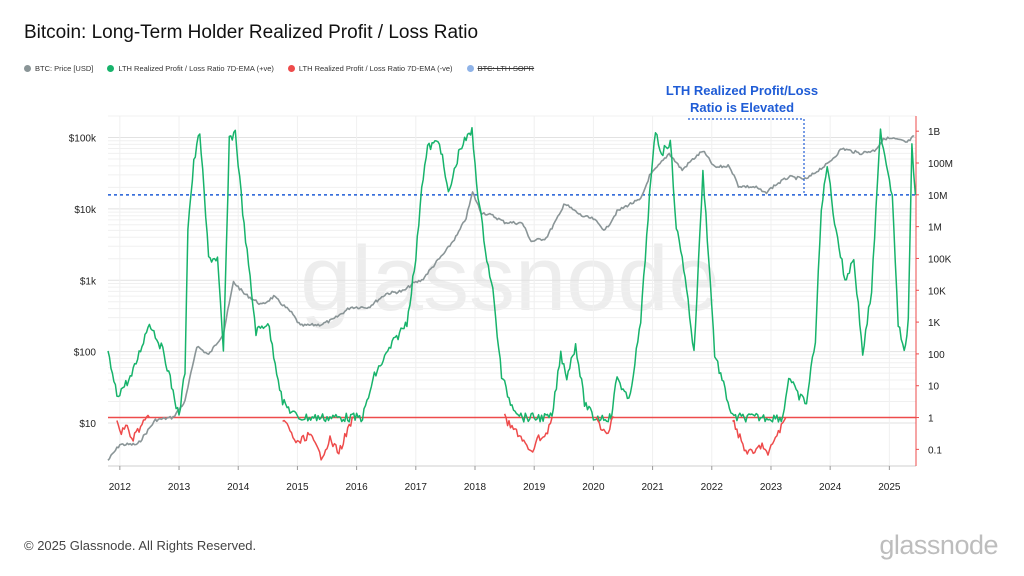 The width and height of the screenshot is (1024, 576). Describe the element at coordinates (509, 279) in the screenshot. I see `watermark: glassnode` at that location.